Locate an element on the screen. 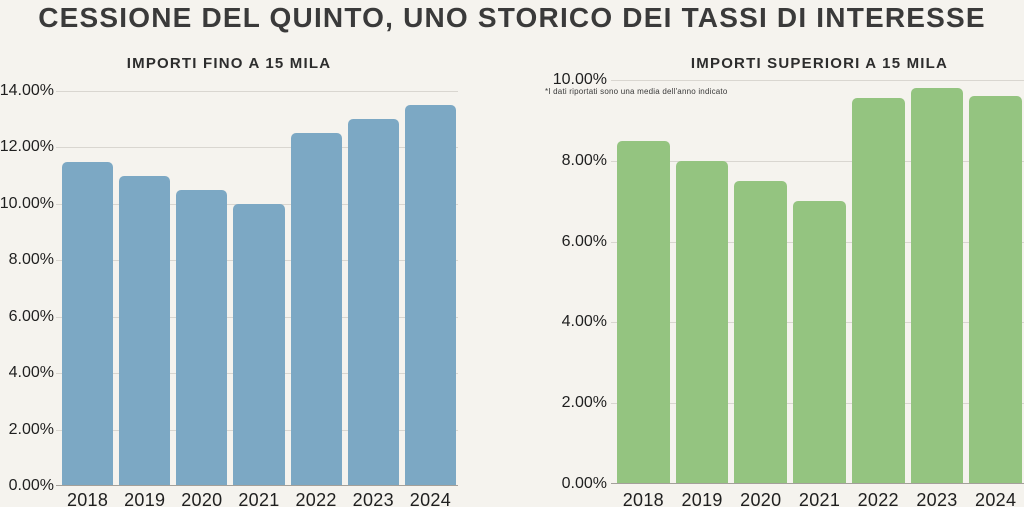 The height and width of the screenshot is (507, 1024). chart-title: IMPORTI FINO A 15 MILA is located at coordinates (229, 63).